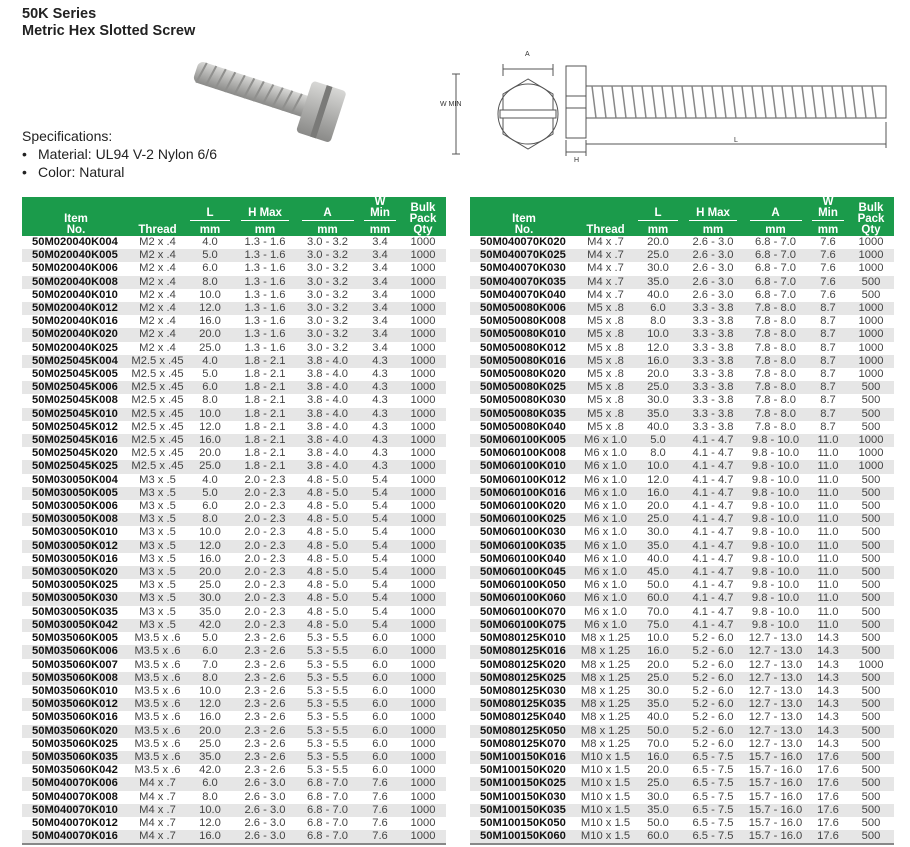 The height and width of the screenshot is (847, 910). Describe the element at coordinates (605, 242) in the screenshot. I see `cell-thread: M4 x .7` at that location.